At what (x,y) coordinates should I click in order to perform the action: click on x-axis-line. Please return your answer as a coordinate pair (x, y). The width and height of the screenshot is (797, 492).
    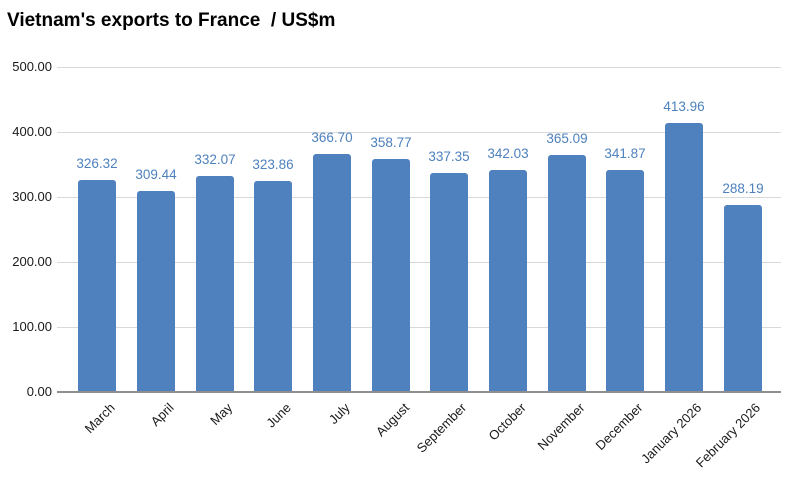
    Looking at the image, I should click on (419, 392).